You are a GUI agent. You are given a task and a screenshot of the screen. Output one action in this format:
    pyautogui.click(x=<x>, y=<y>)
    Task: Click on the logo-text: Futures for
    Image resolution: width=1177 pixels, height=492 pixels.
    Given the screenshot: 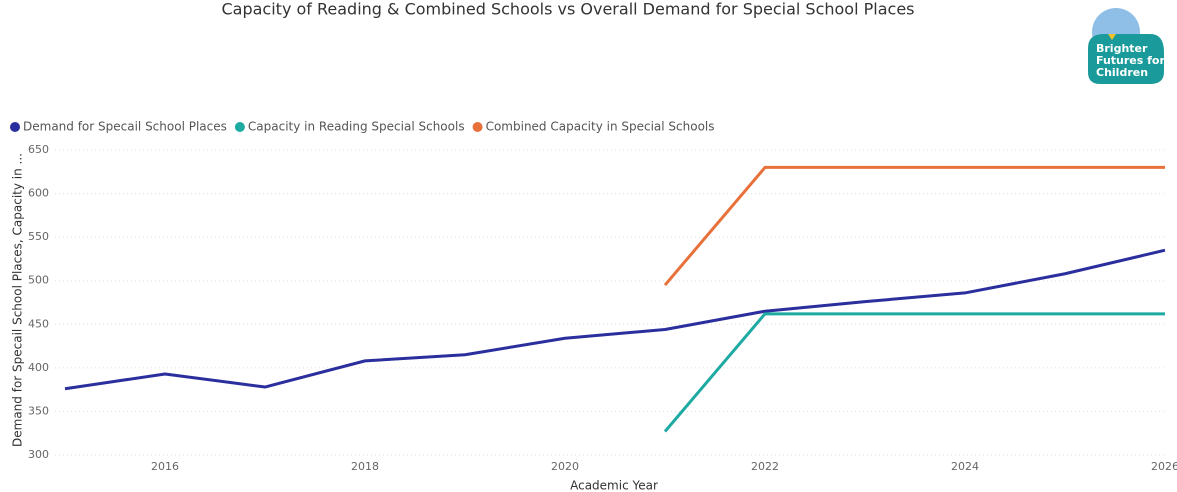 What is the action you would take?
    pyautogui.click(x=1130, y=60)
    